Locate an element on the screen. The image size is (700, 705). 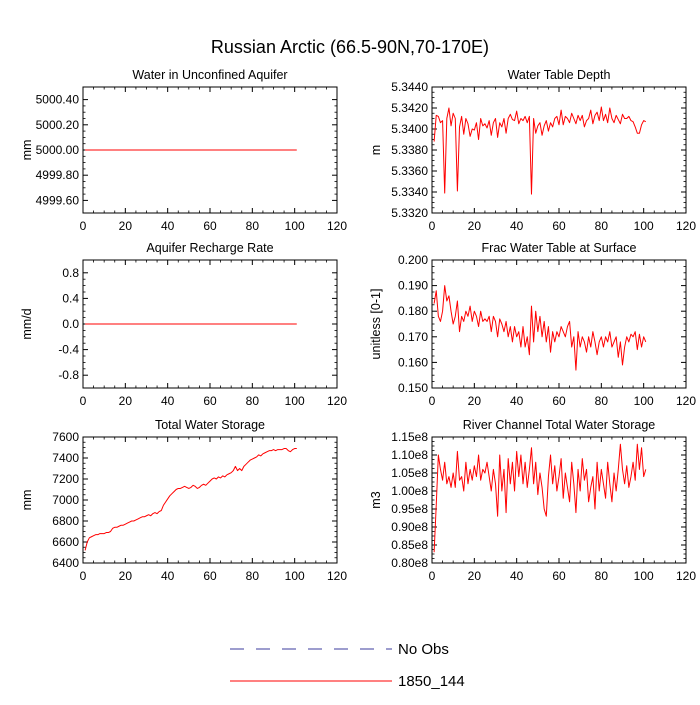
y-tick-label: 4999.80 is located at coordinates (58, 175).